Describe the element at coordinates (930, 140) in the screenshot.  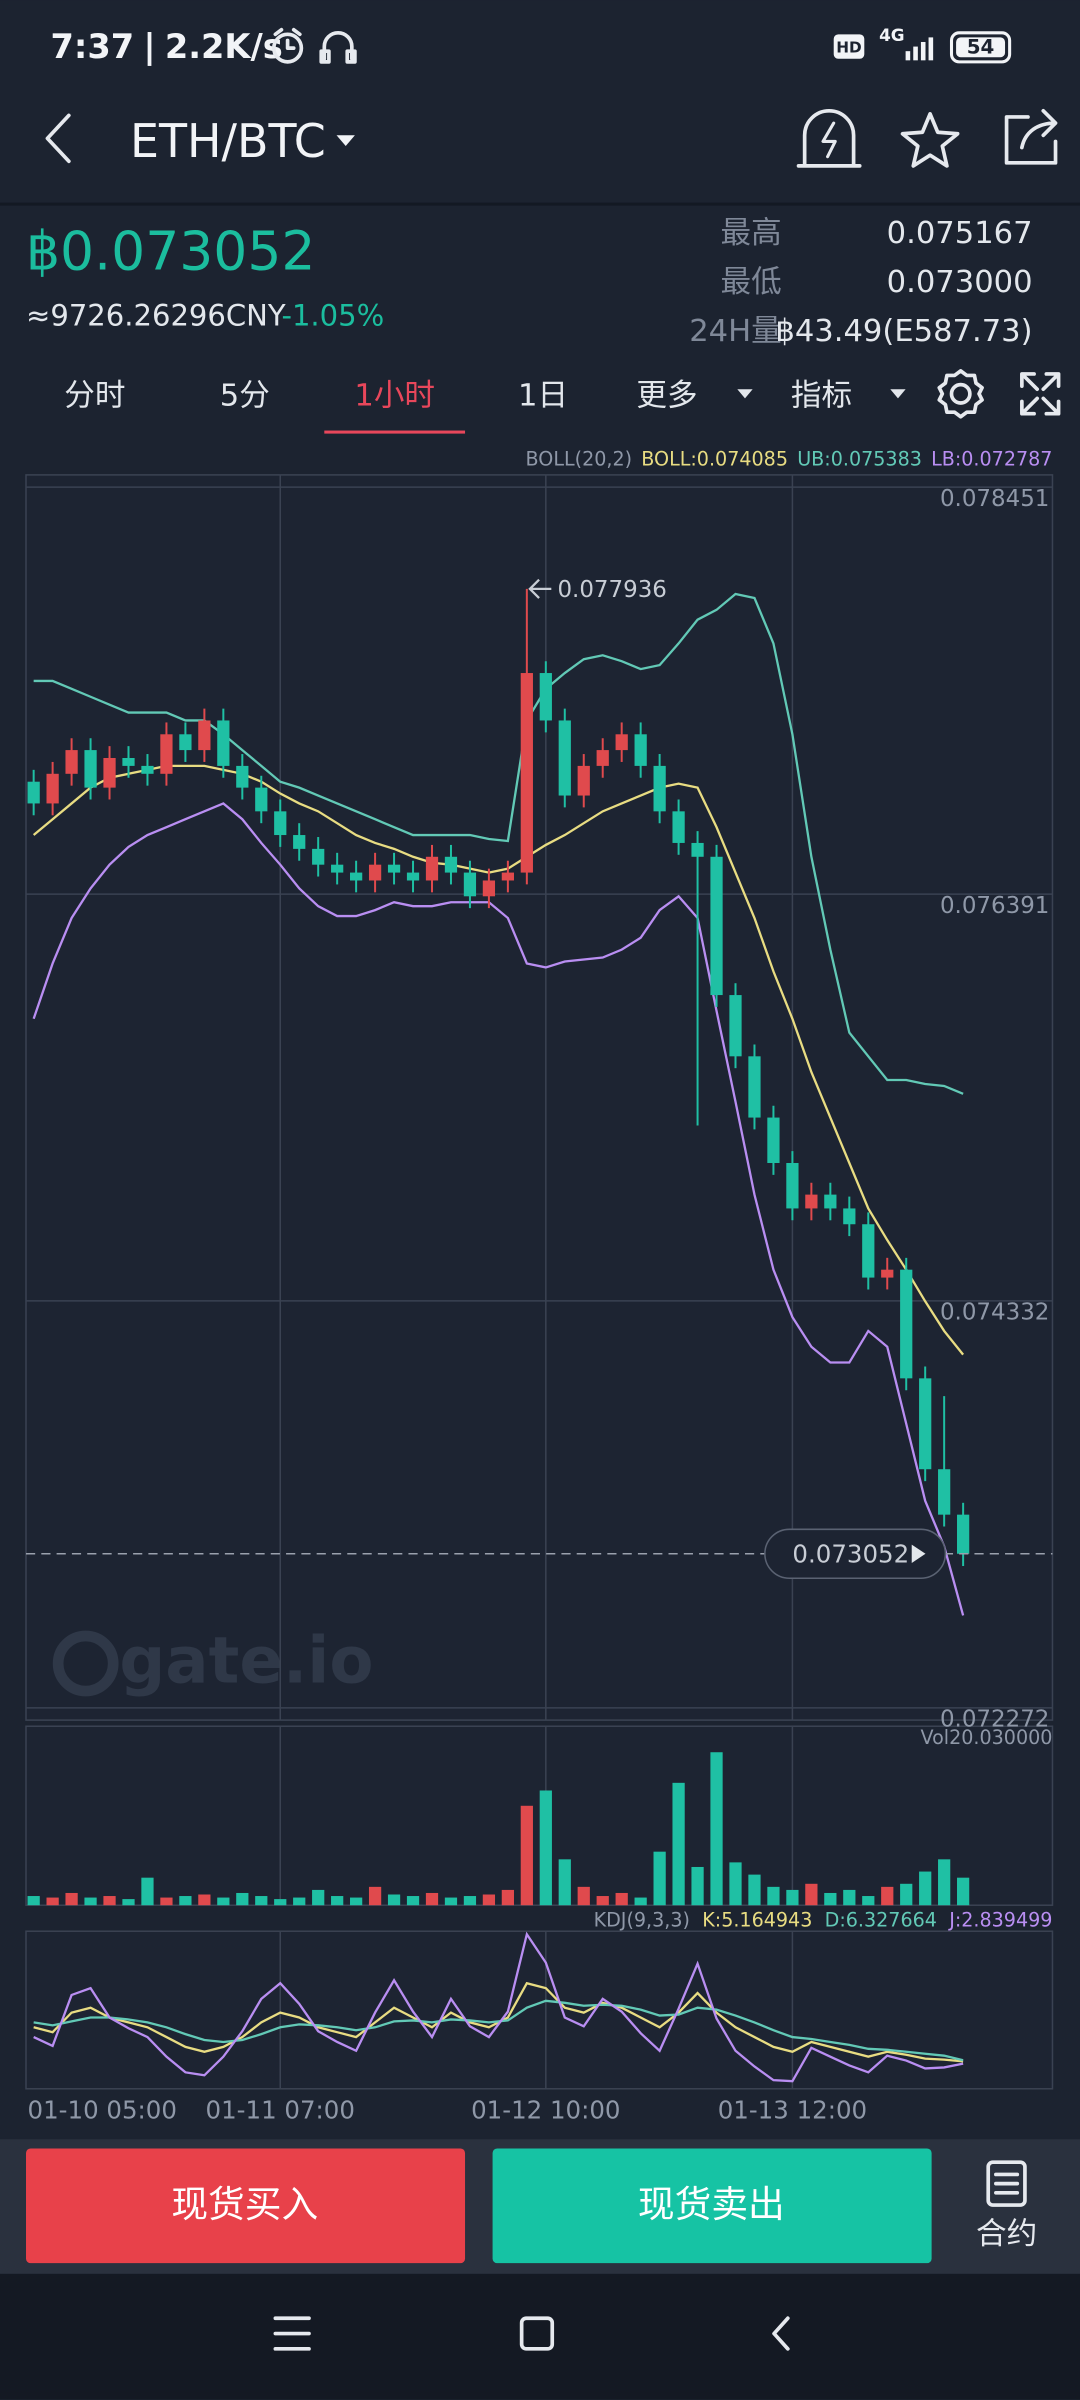
I see `favorite-button` at that location.